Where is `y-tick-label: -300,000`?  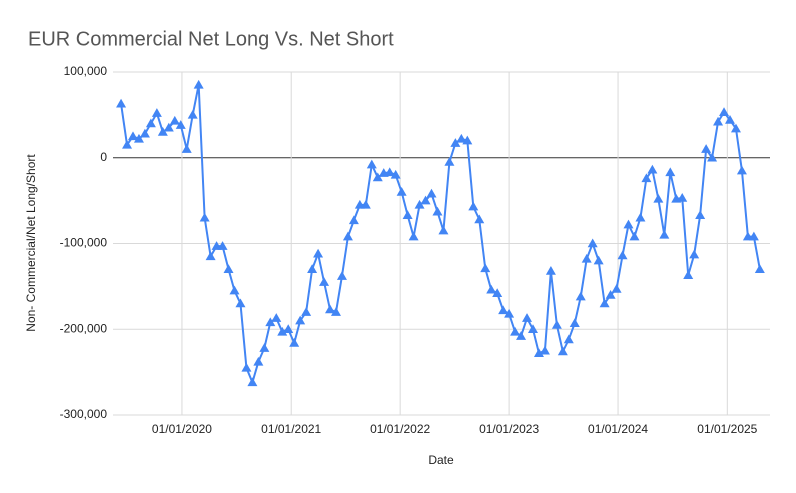
y-tick-label: -300,000 is located at coordinates (84, 414).